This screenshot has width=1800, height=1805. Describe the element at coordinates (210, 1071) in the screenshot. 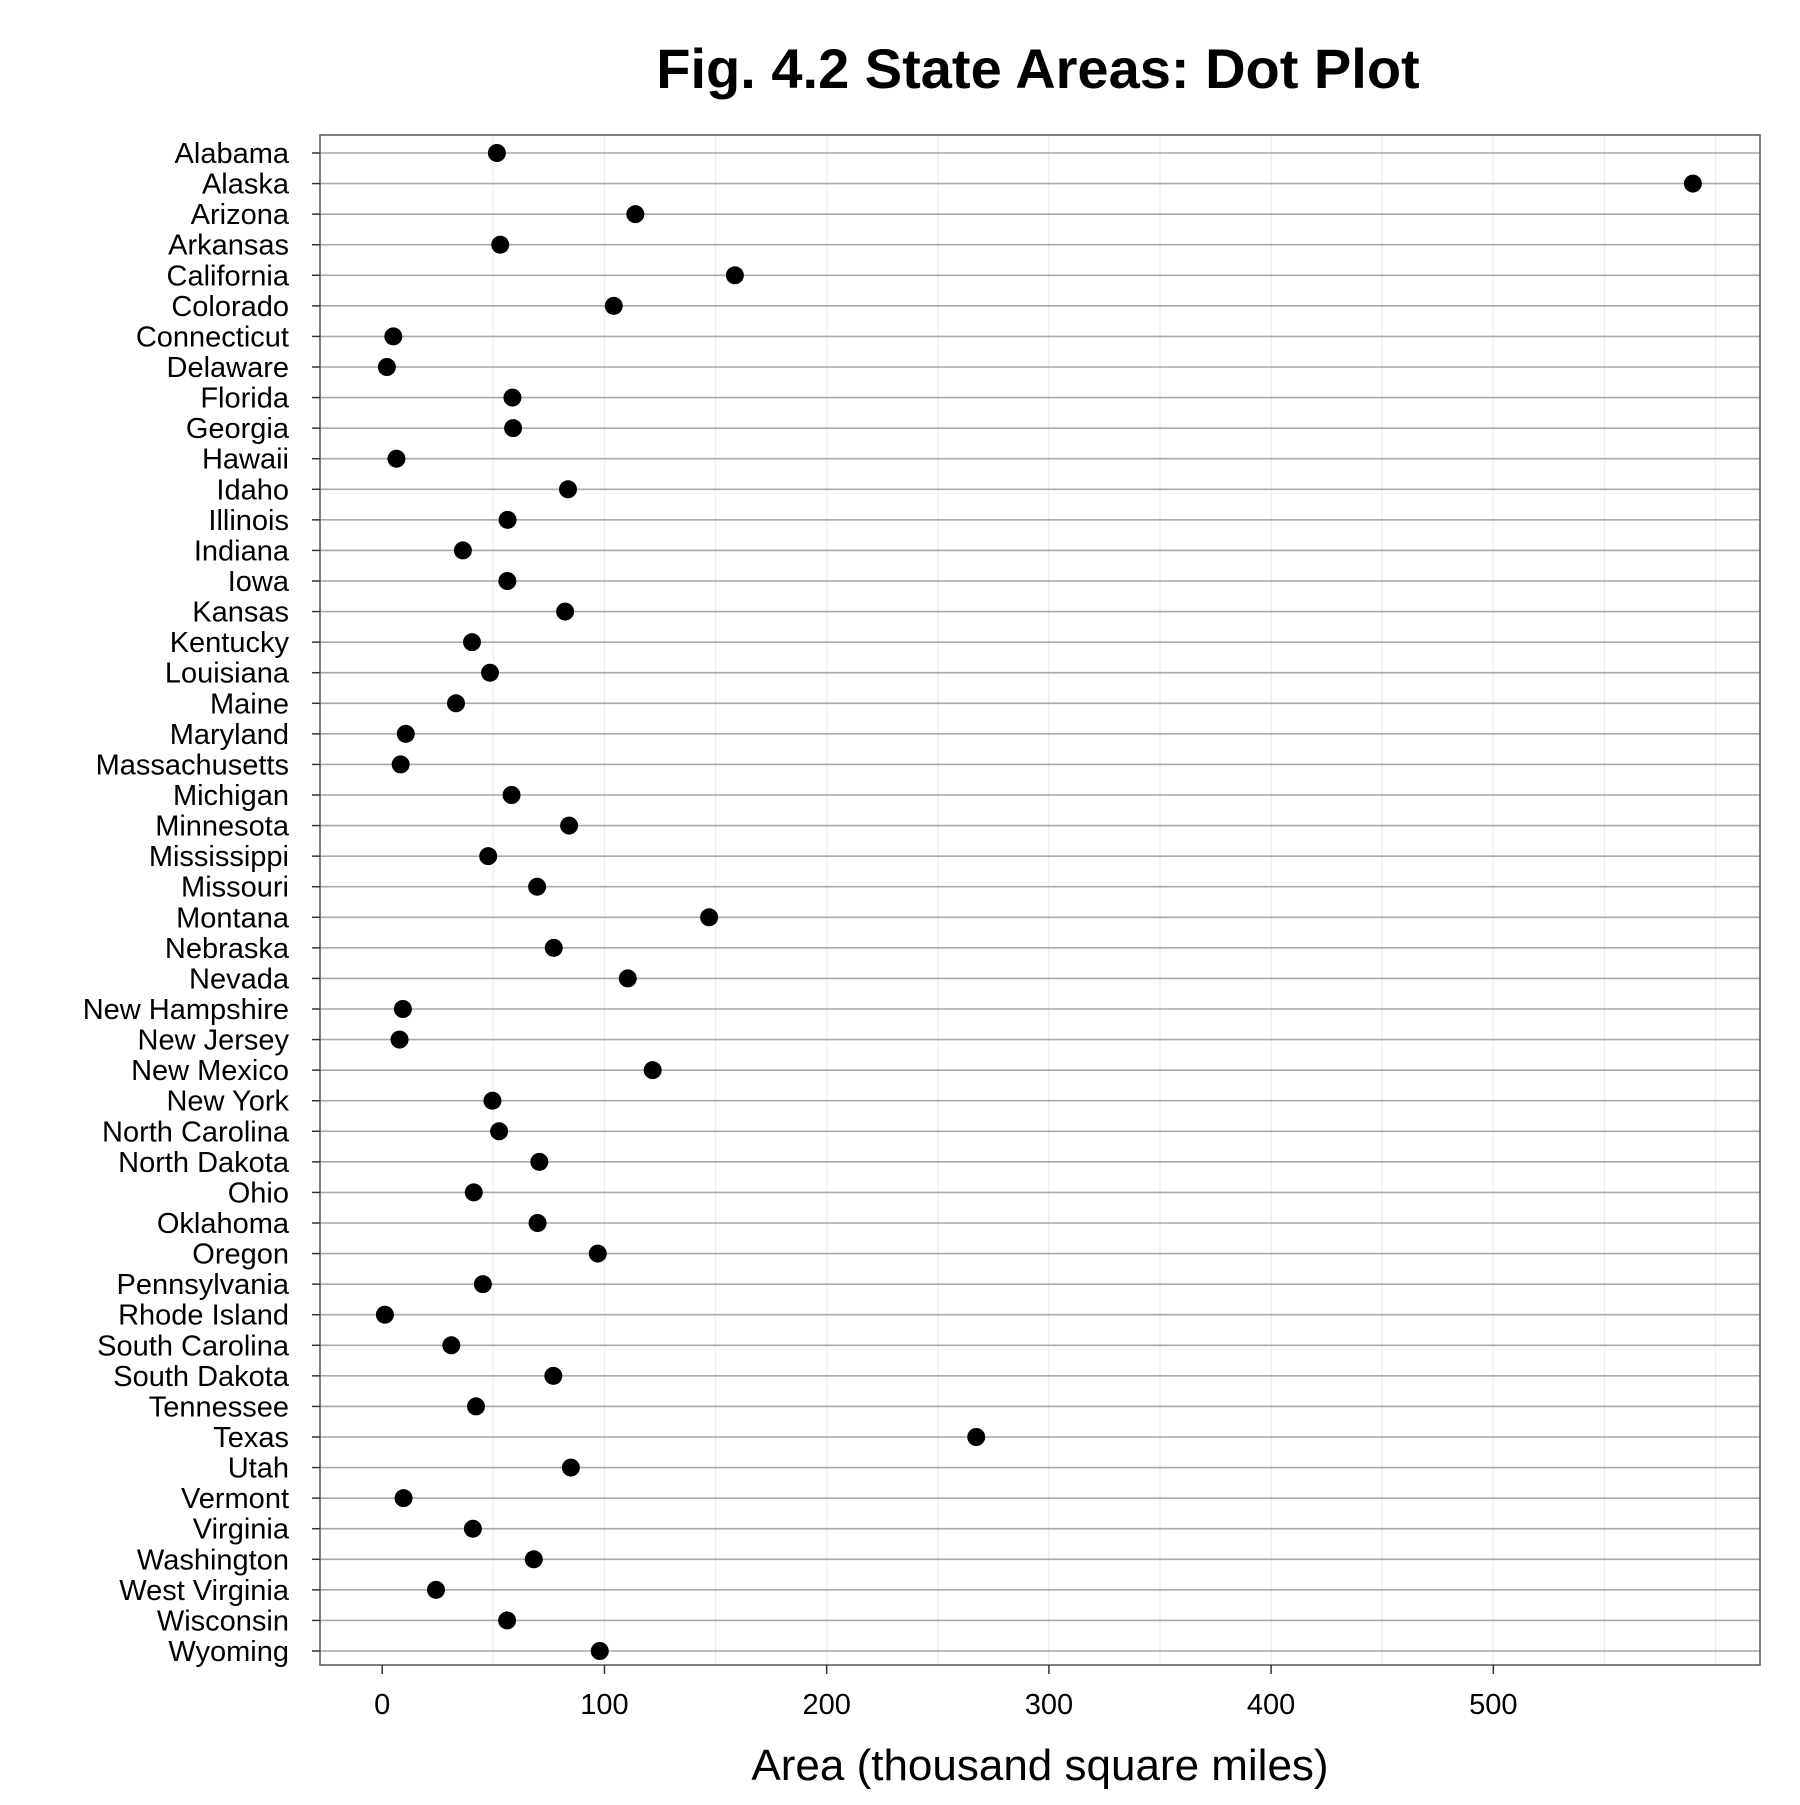

I see `y-tick-label: New Mexico` at that location.